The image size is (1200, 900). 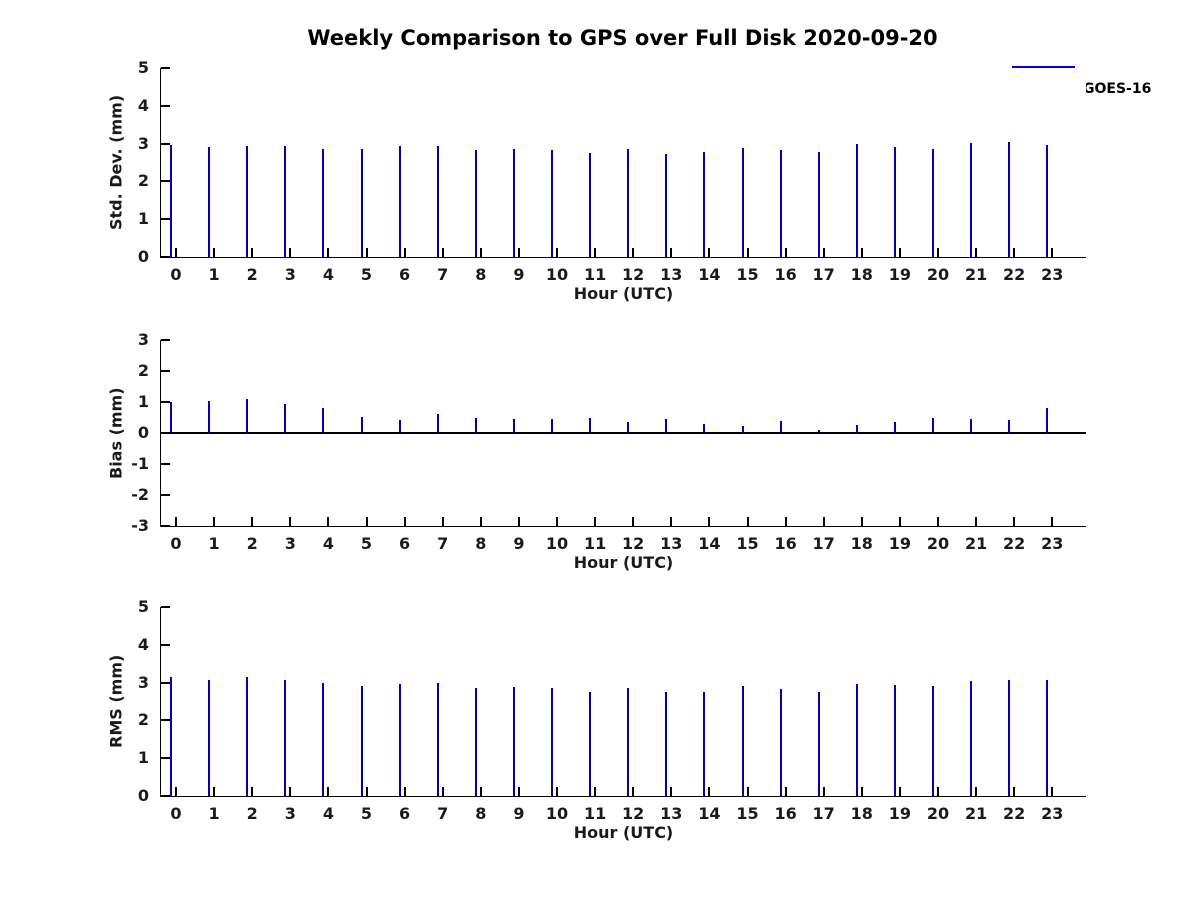 What do you see at coordinates (557, 543) in the screenshot?
I see `x-tick-label: 10` at bounding box center [557, 543].